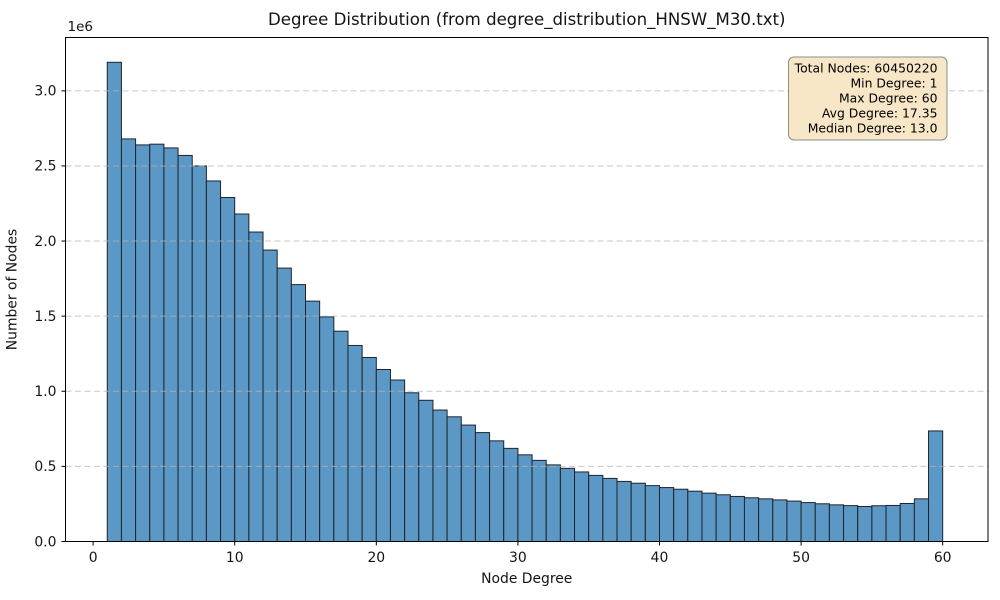 This screenshot has height=600, width=1000. Describe the element at coordinates (45, 467) in the screenshot. I see `y-tick-label: 0.5` at that location.